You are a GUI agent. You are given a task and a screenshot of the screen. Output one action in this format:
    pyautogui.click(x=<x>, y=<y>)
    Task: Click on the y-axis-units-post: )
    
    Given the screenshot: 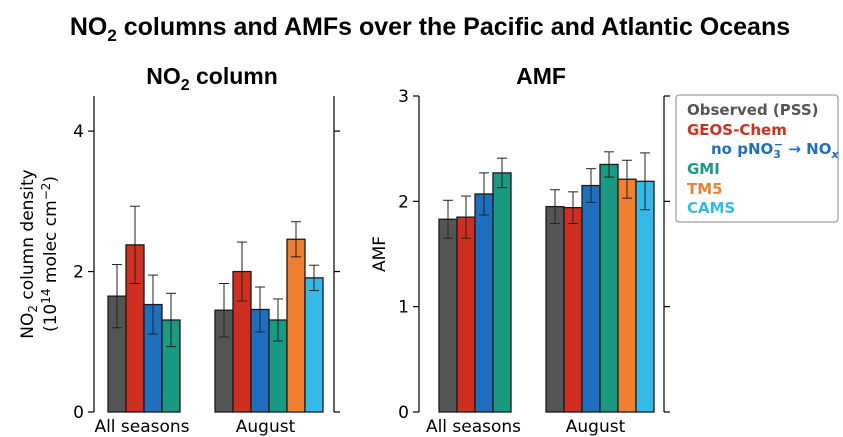 What is the action you would take?
    pyautogui.click(x=51, y=179)
    